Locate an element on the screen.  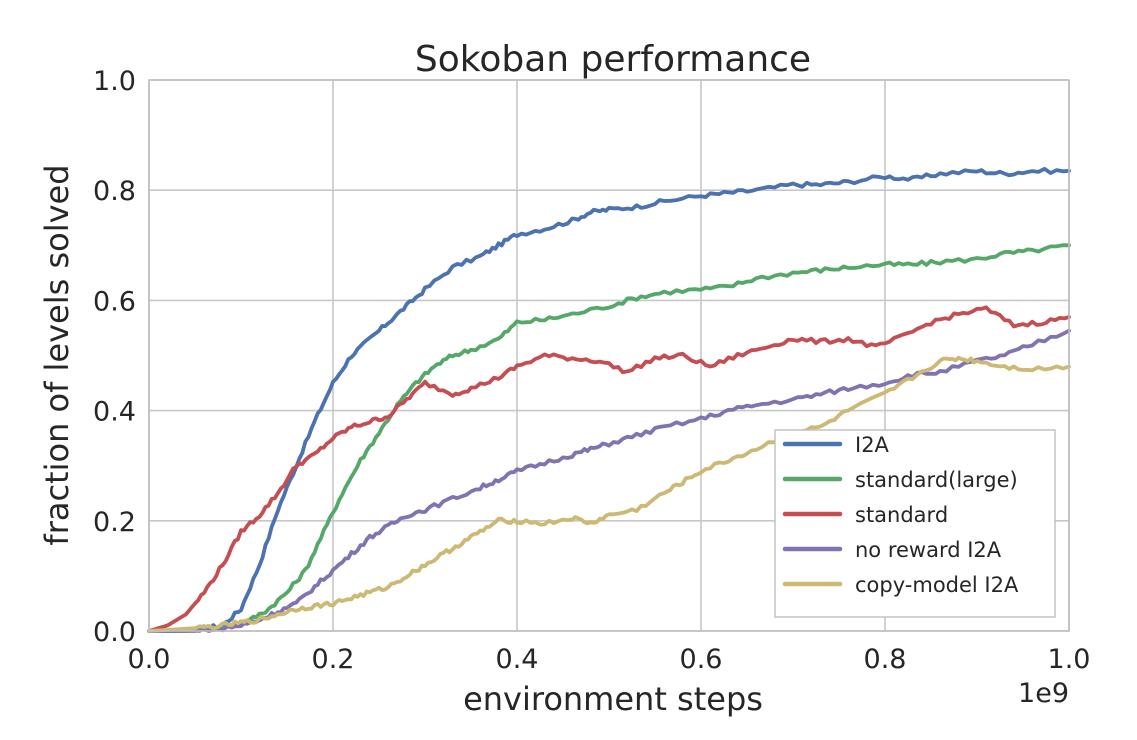
y-axis-label: fraction of levels solved is located at coordinates (57, 354).